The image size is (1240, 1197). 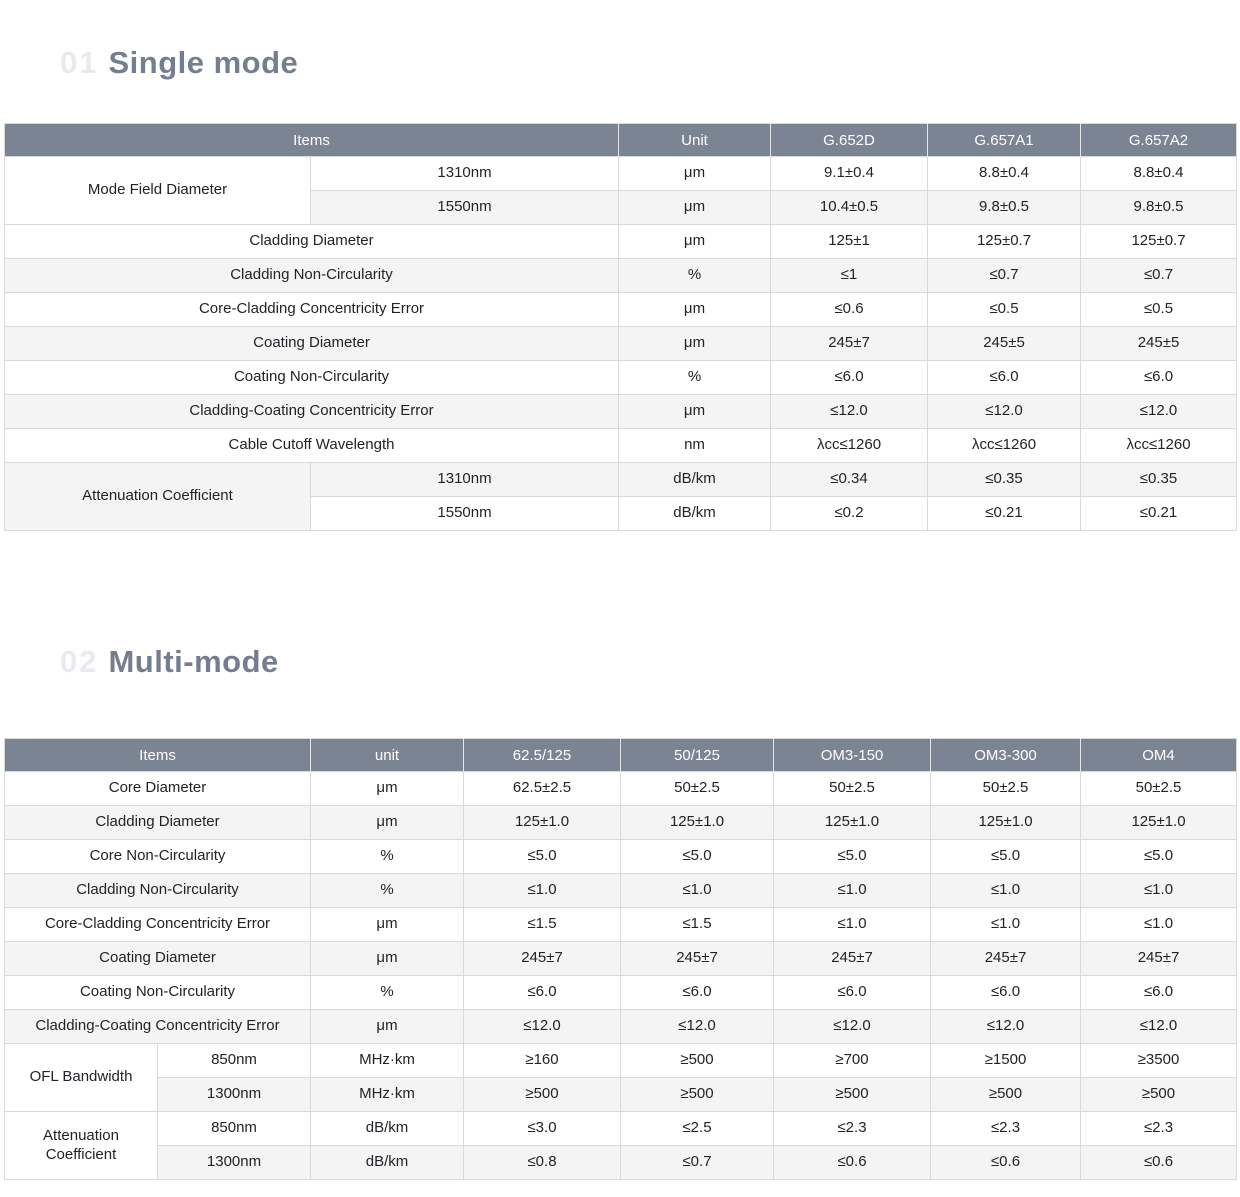 What do you see at coordinates (849, 513) in the screenshot?
I see `value-cell: ≤0.2` at bounding box center [849, 513].